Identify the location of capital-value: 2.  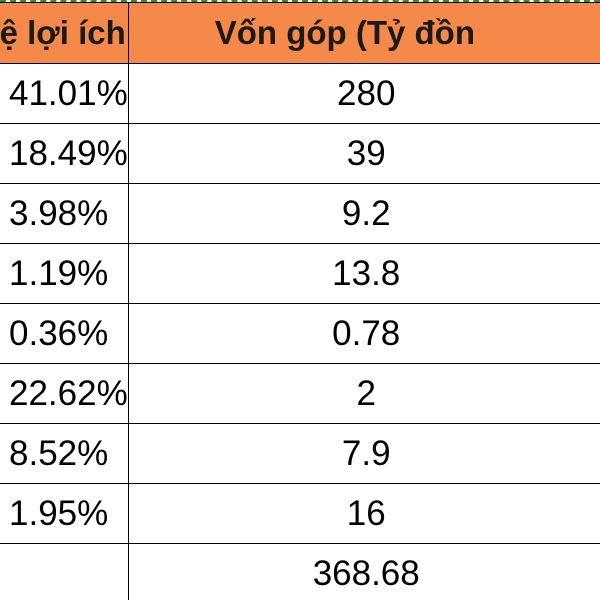
(366, 393).